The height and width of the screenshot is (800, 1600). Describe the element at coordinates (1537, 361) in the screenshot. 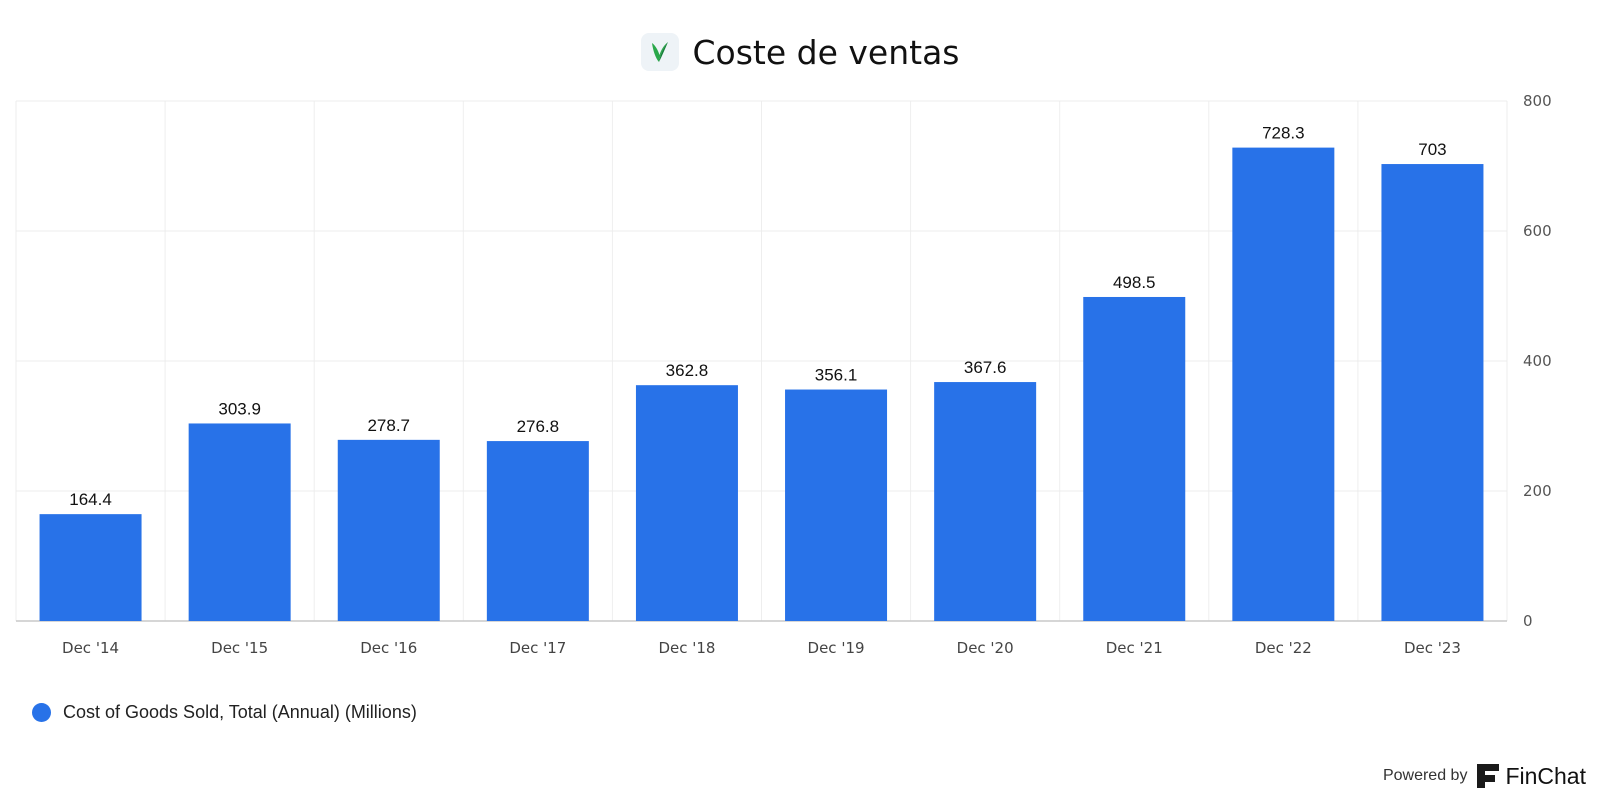

I see `y-tick-label: 400` at that location.